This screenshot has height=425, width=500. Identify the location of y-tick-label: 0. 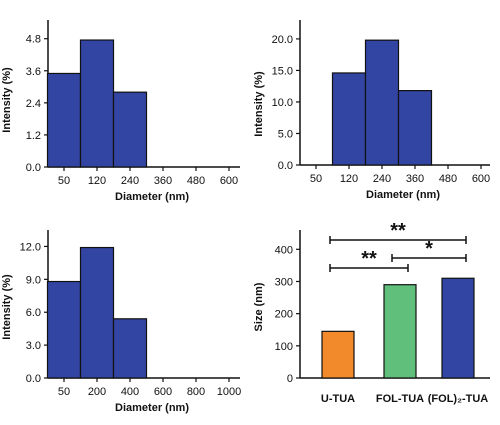
(290, 379).